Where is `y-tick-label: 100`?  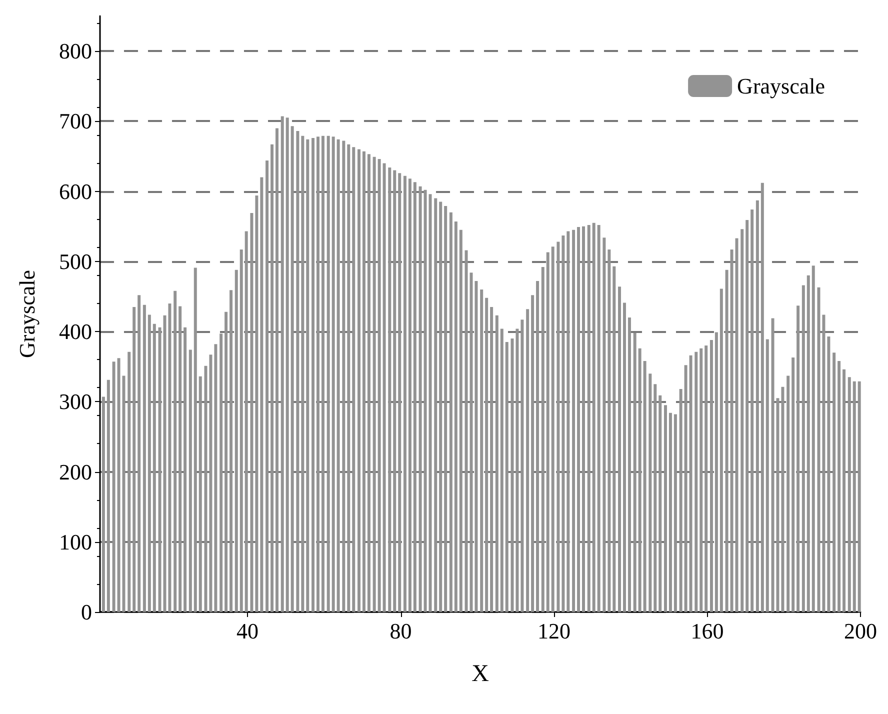
y-tick-label: 100 is located at coordinates (75, 541).